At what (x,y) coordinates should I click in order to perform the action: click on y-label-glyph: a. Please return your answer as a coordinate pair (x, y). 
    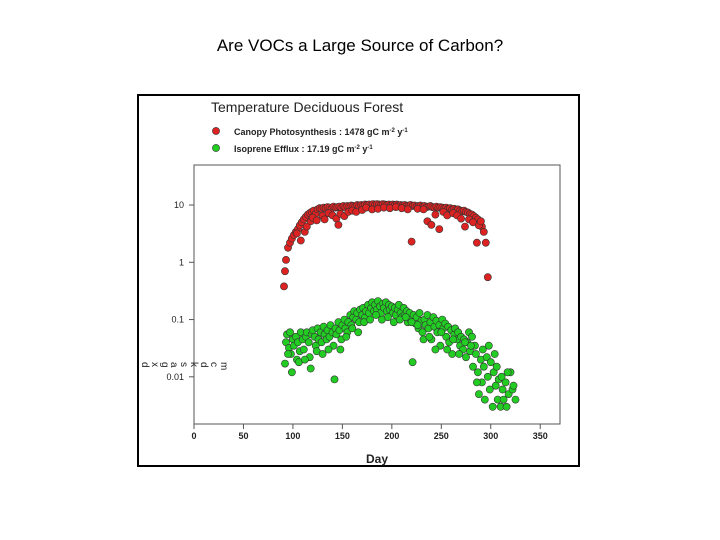
    Looking at the image, I should click on (173, 365).